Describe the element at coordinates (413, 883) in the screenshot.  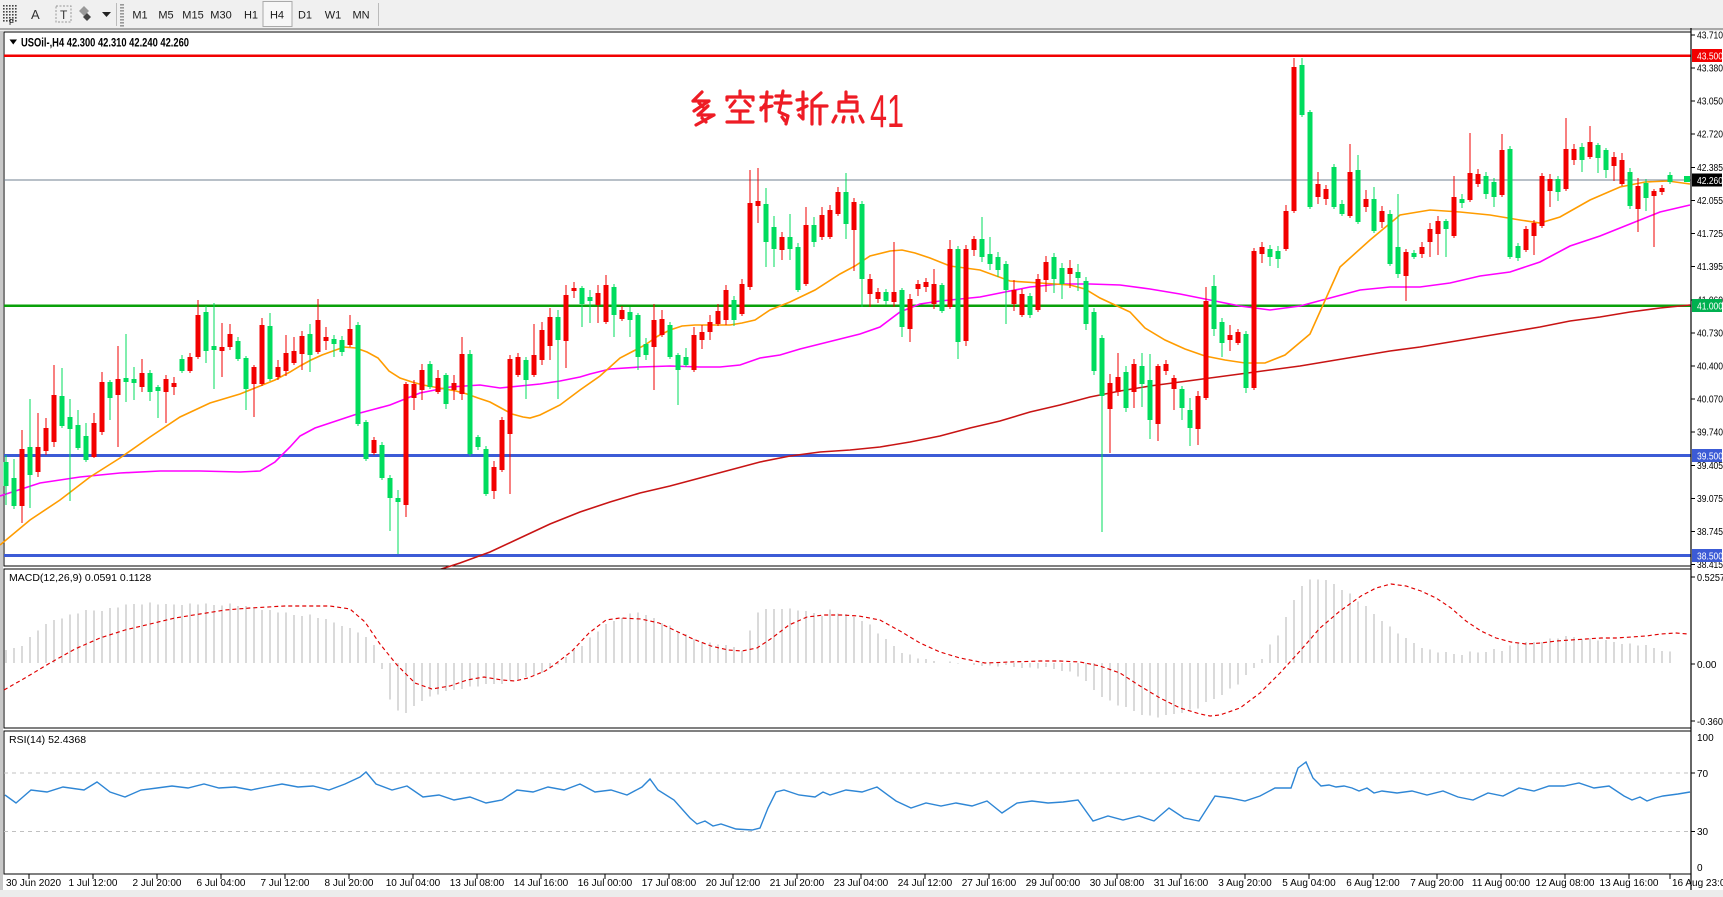
I see `svg-text: 10 Jul 04:00` at that location.